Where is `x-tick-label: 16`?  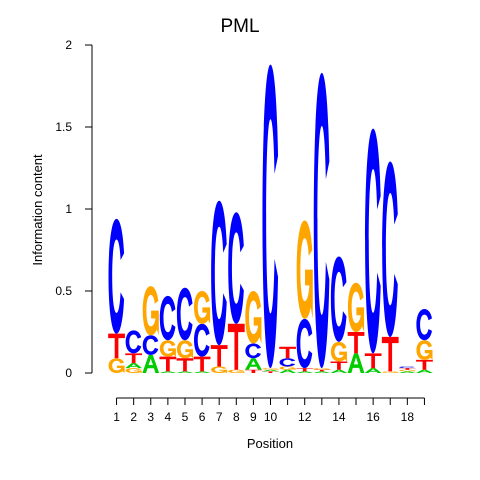 x-tick-label: 16 is located at coordinates (373, 417).